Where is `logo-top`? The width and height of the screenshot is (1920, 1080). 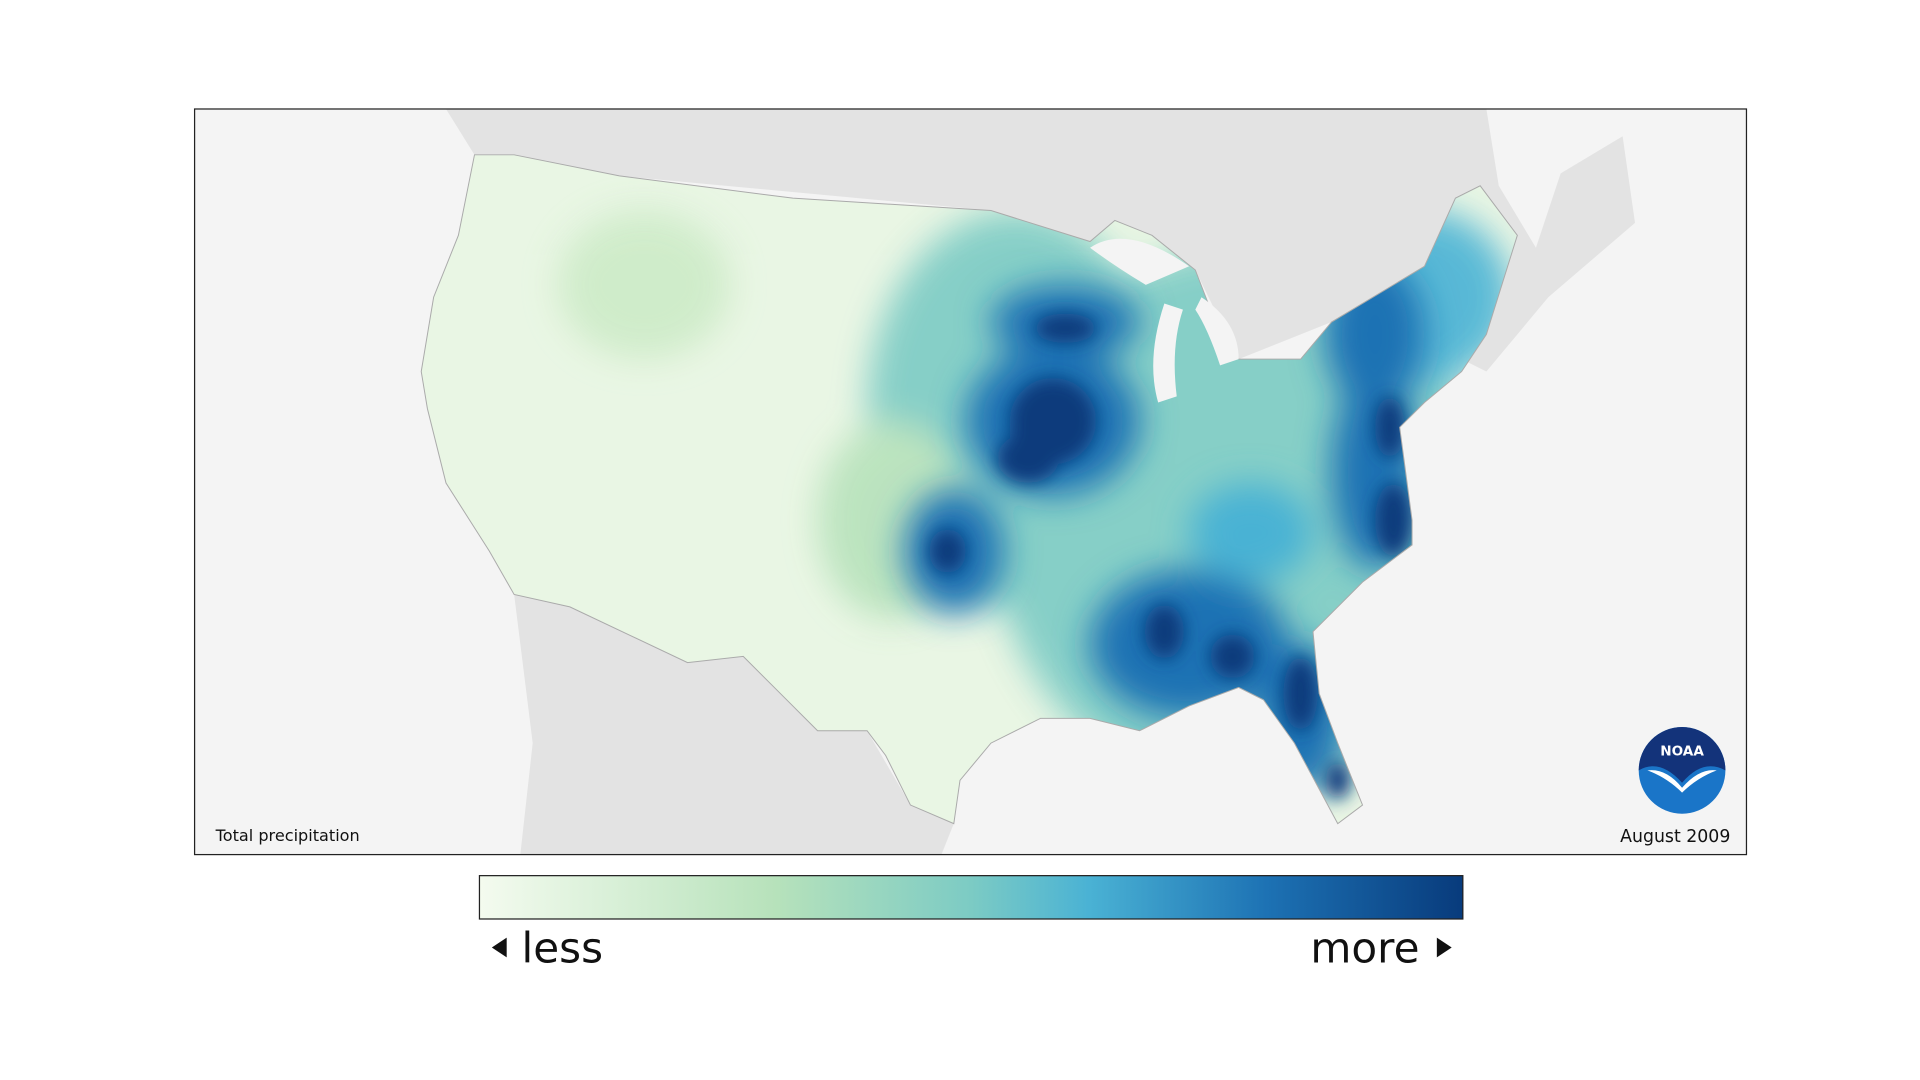 logo-top is located at coordinates (1682, 755).